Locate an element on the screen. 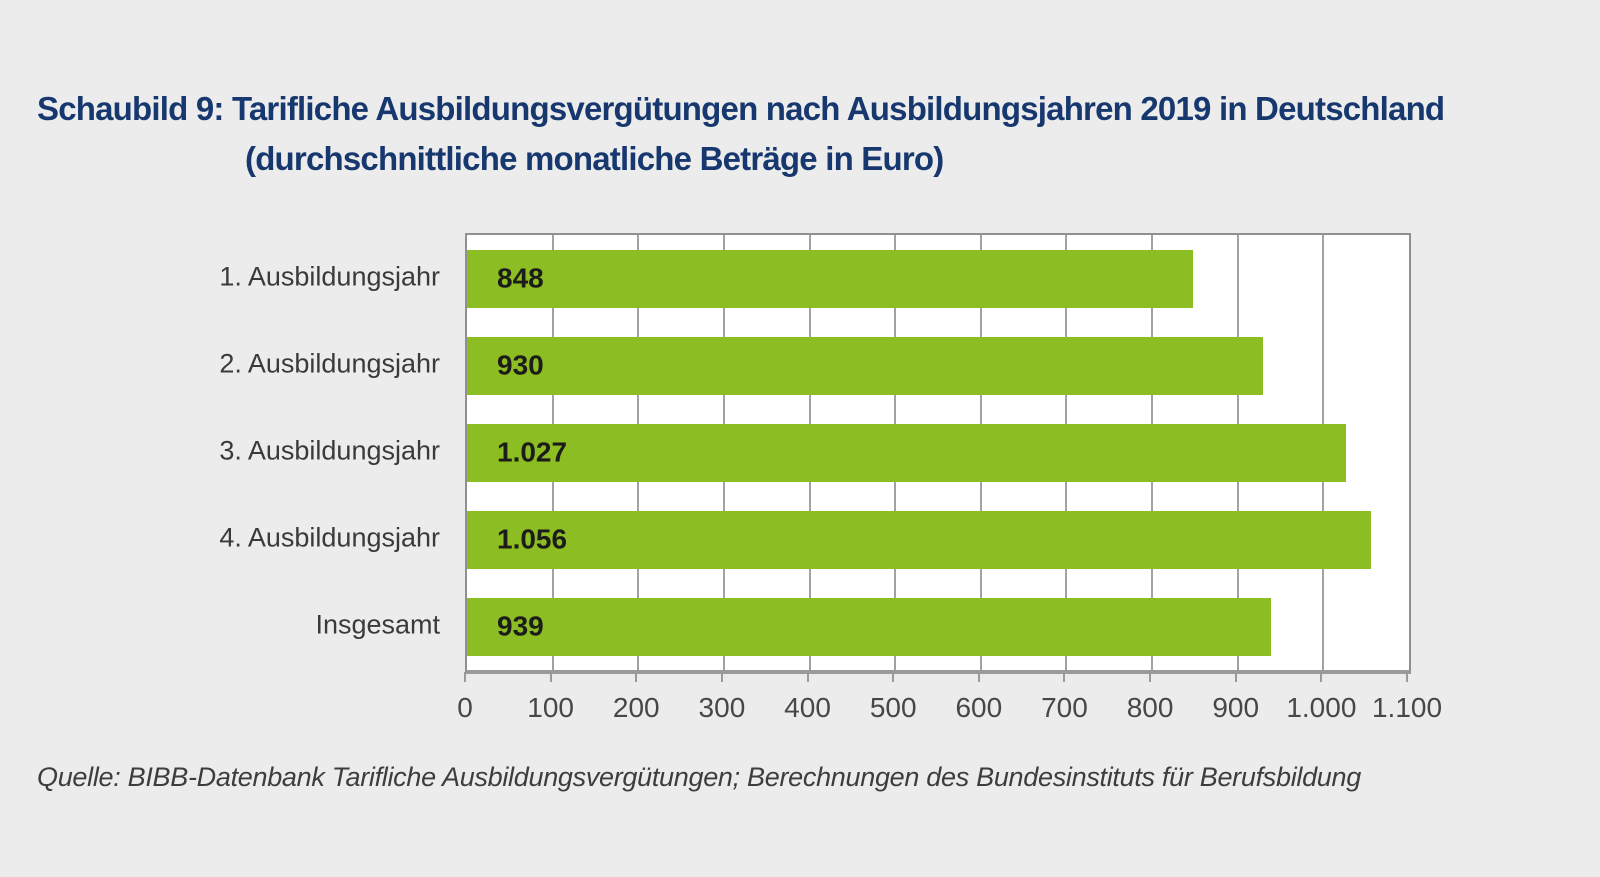 This screenshot has height=877, width=1600. x-tick-label: 200 is located at coordinates (636, 707).